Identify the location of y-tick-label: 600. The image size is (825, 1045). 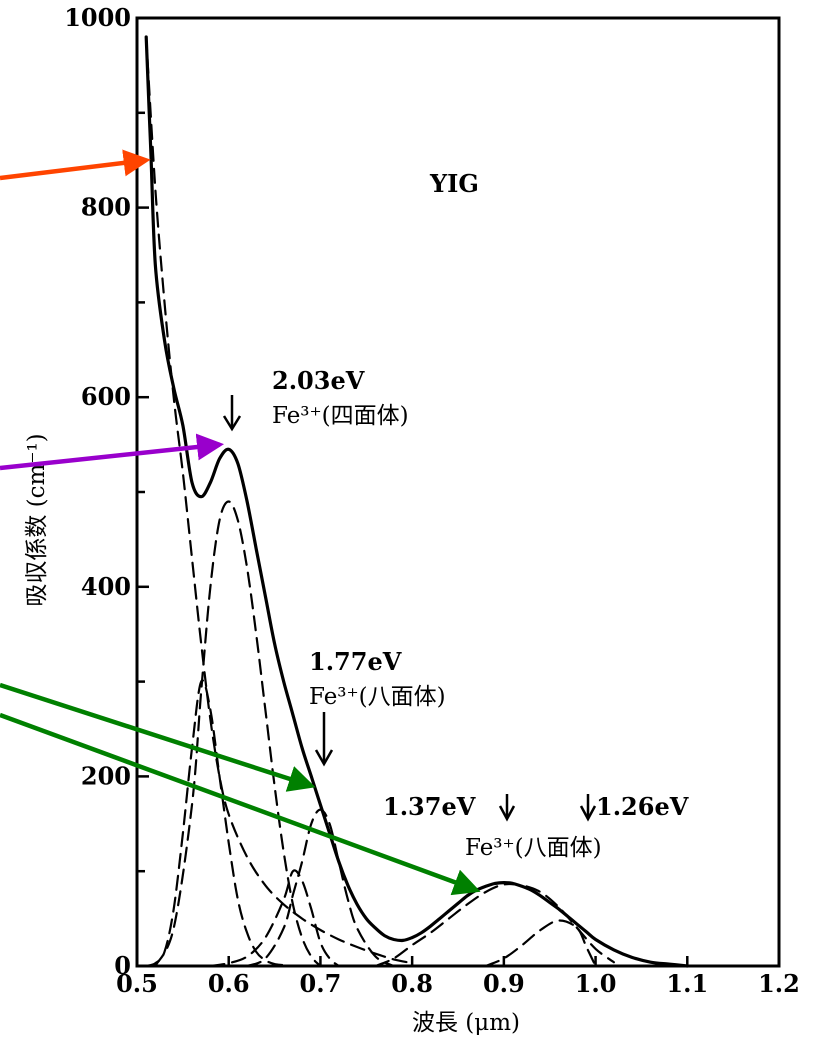
(106, 396).